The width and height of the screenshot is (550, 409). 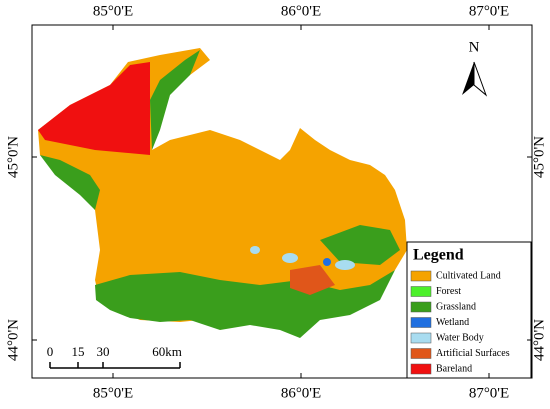 I want to click on legend-label: Cultivated Land, so click(x=468, y=275).